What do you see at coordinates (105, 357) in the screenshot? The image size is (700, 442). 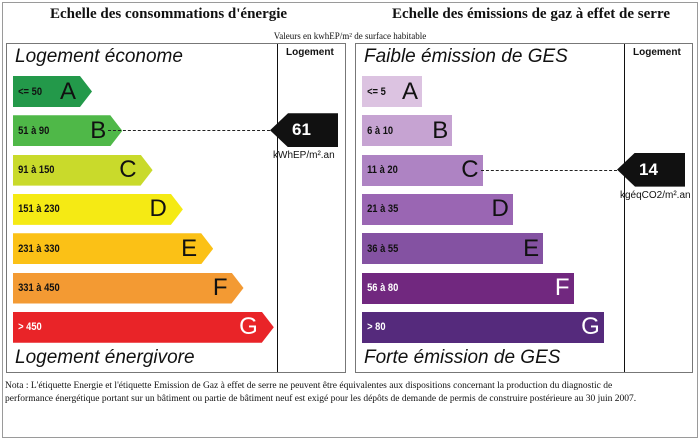 I see `energy-bottom-label: Logement énergivore` at bounding box center [105, 357].